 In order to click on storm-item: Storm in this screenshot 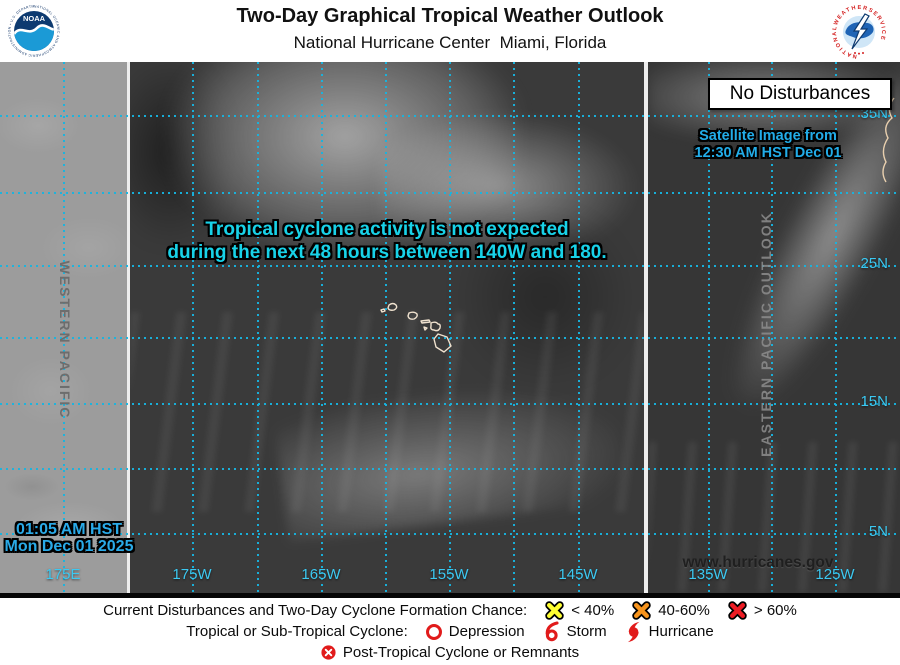, I will do `click(575, 631)`.